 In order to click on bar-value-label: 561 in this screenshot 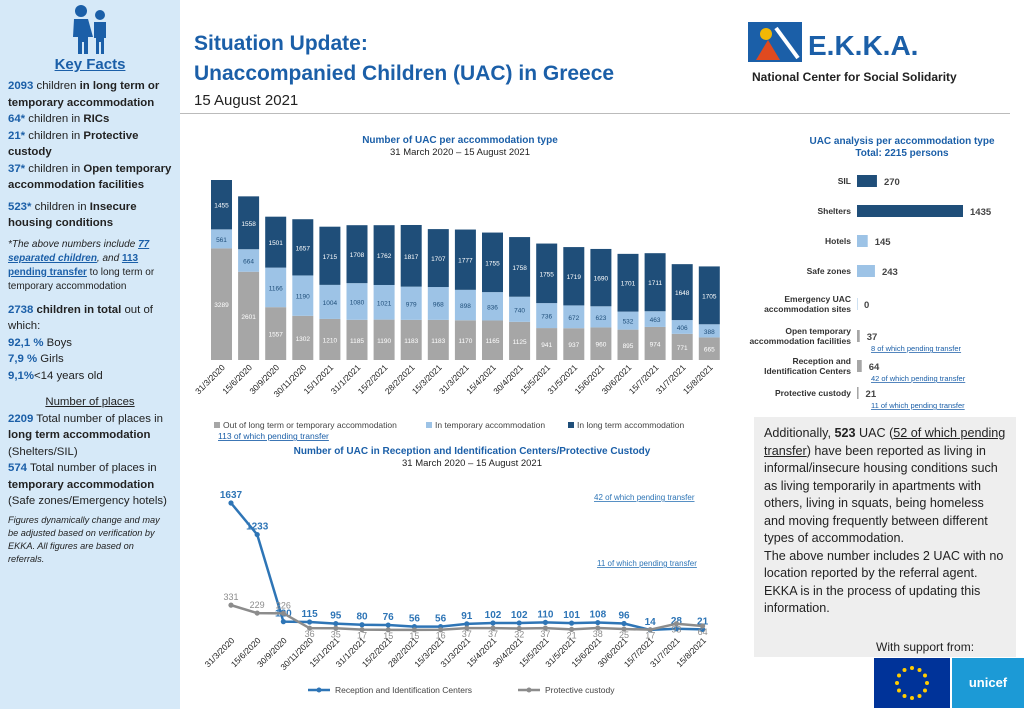, I will do `click(221, 240)`.